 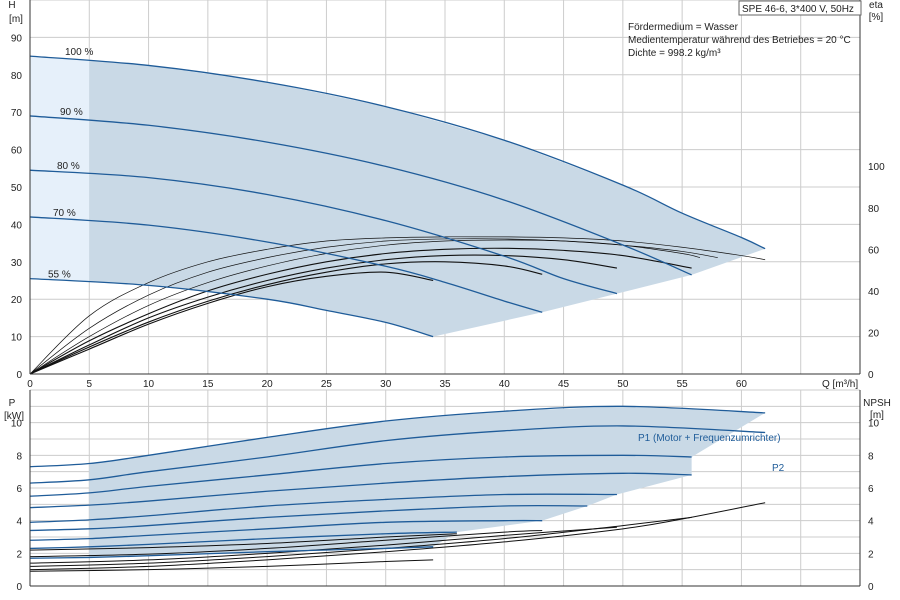 I want to click on q-tick-label: 45, so click(x=564, y=384).